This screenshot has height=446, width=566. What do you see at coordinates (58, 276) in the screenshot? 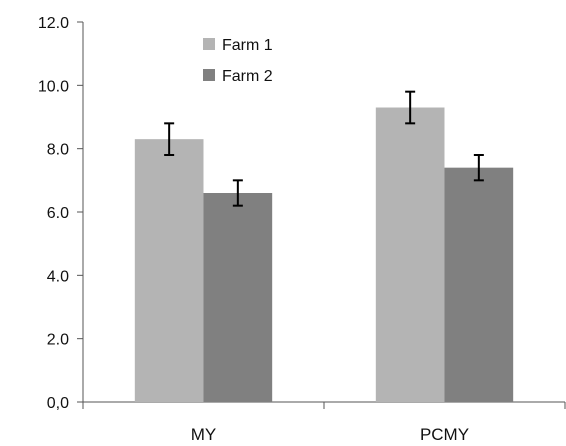
I see `y-tick-label: 4.0` at bounding box center [58, 276].